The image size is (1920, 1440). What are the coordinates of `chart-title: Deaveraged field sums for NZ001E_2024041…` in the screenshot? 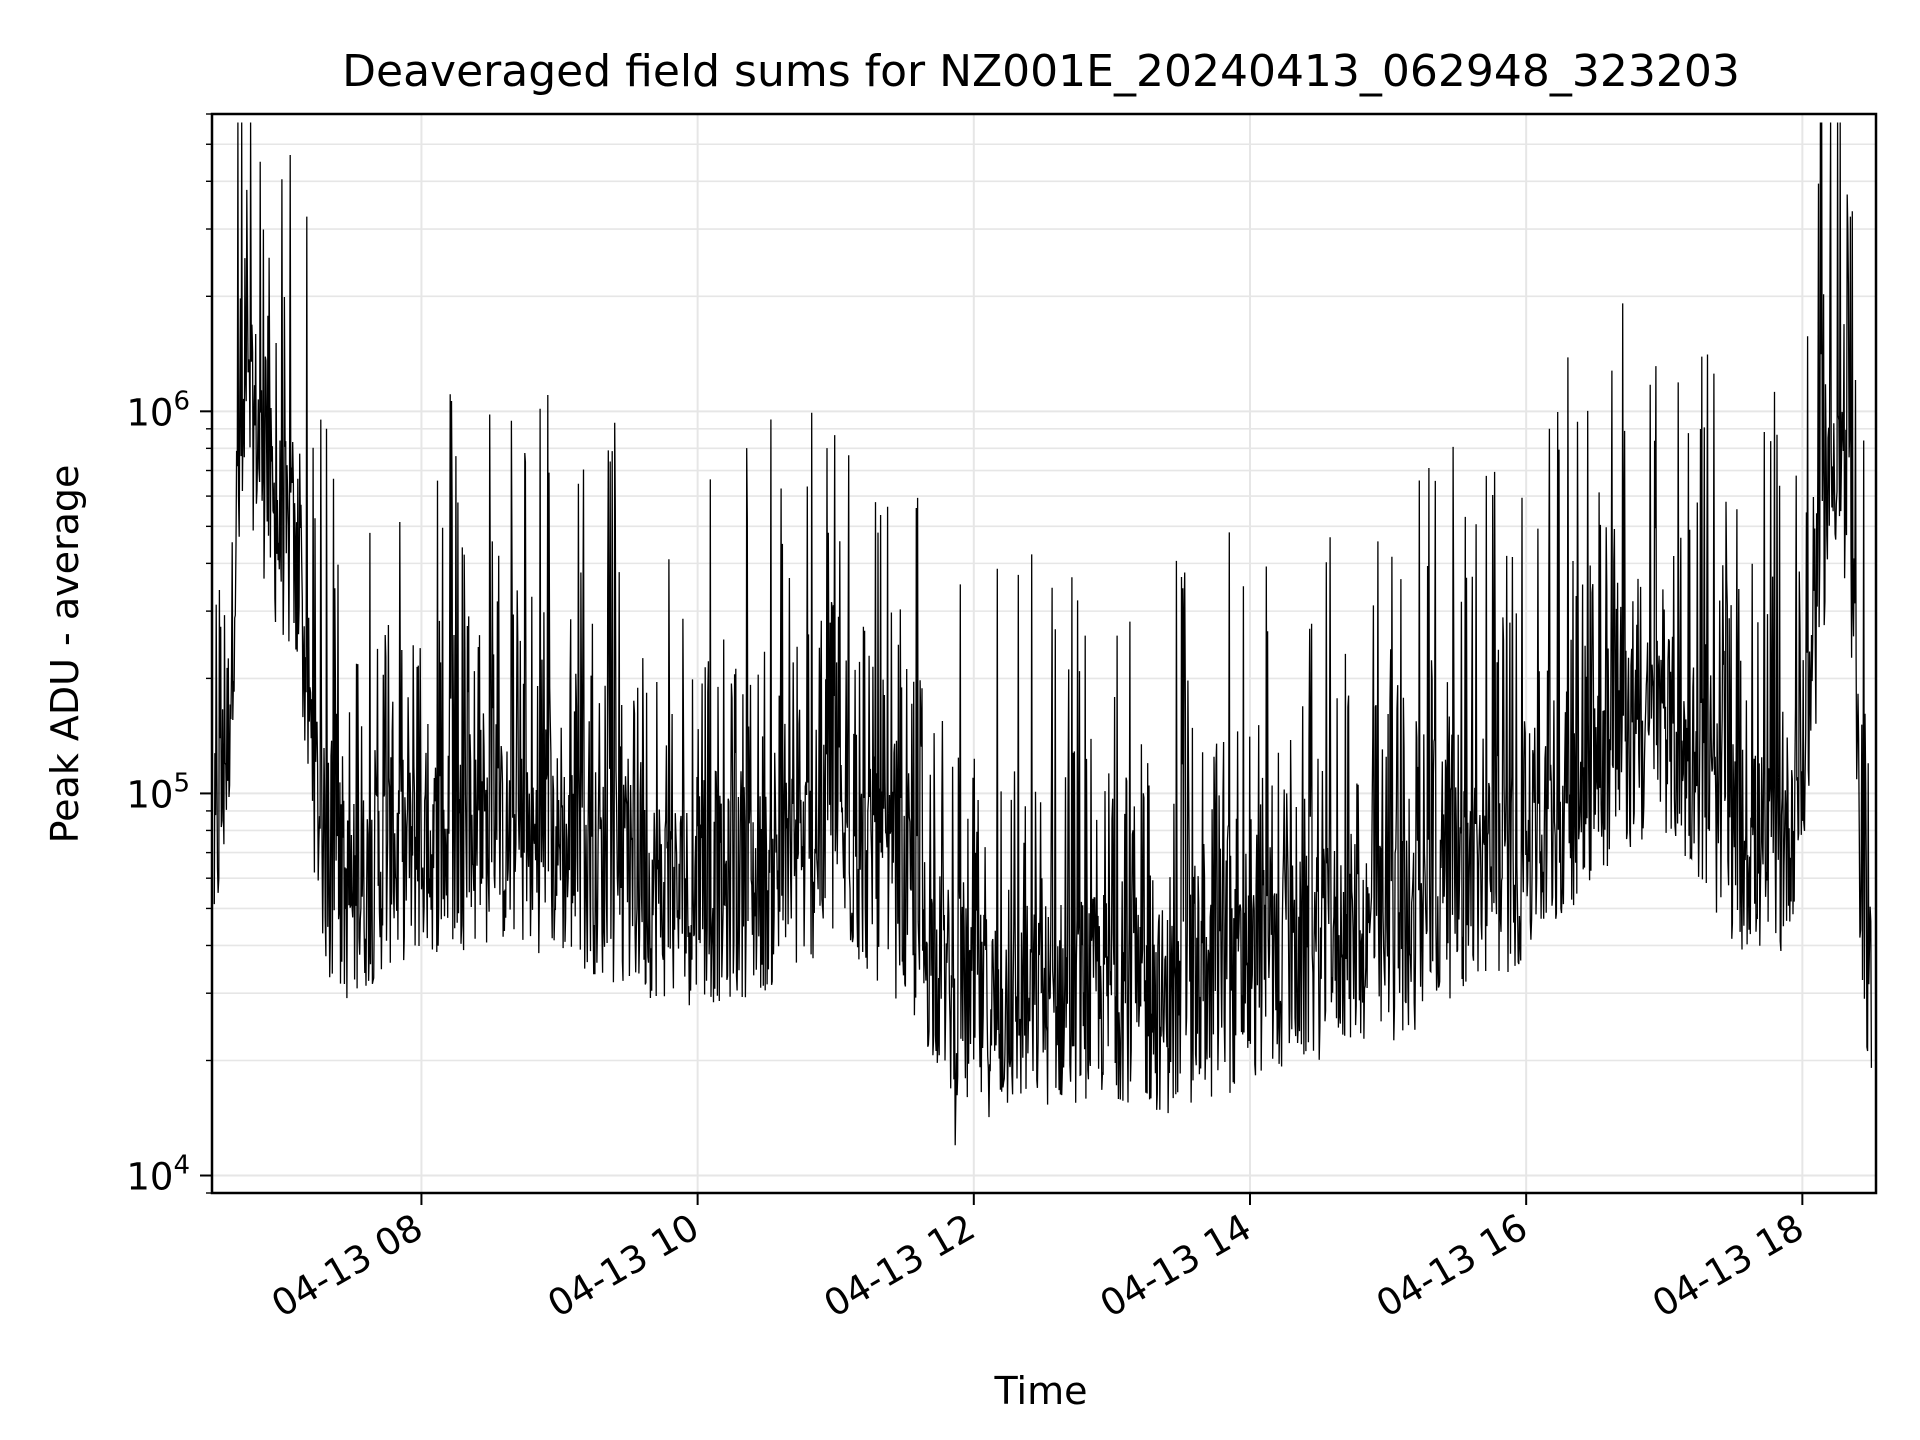 It's located at (1041, 71).